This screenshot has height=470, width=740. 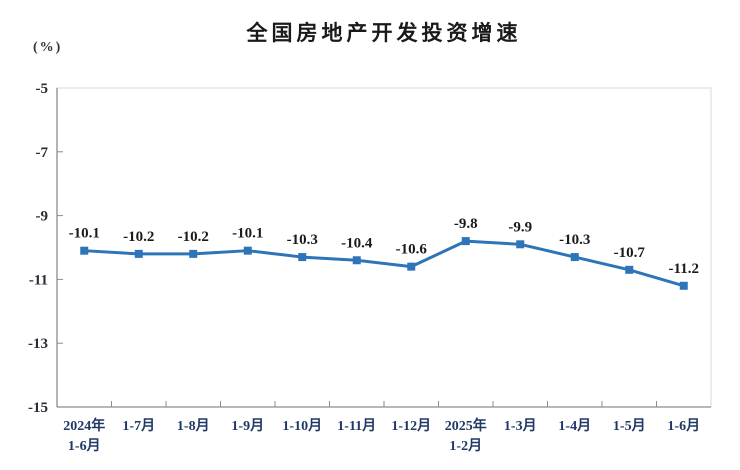 I want to click on x-axis-category-label: 1-2月, so click(x=465, y=446).